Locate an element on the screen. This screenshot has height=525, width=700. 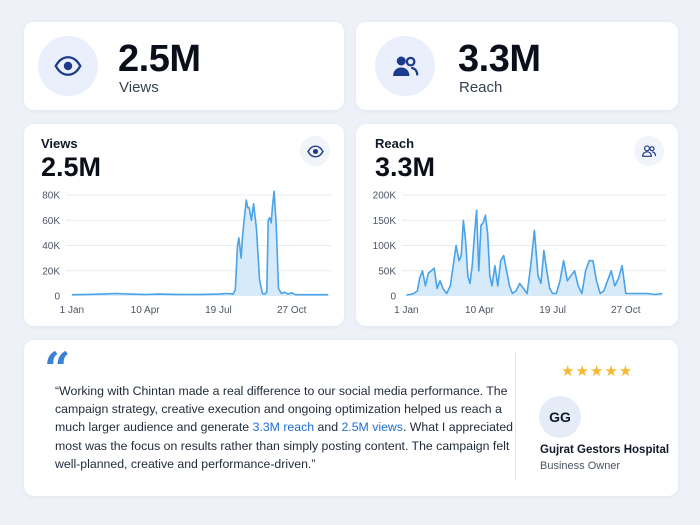
y-tick-label: 100K is located at coordinates (385, 246).